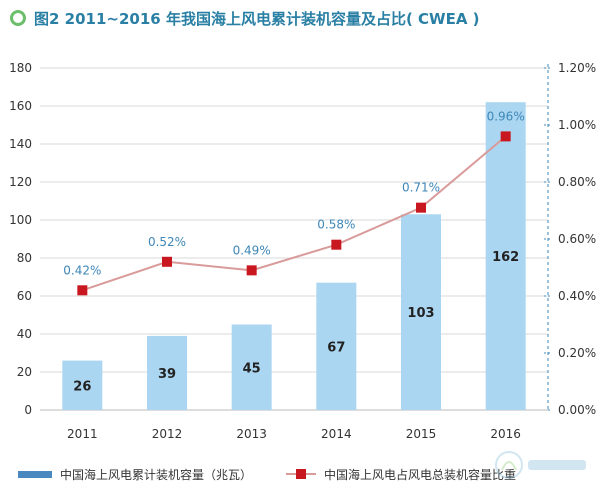 The image size is (600, 488). Describe the element at coordinates (20, 106) in the screenshot. I see `left-axis-tick-label: 160` at that location.